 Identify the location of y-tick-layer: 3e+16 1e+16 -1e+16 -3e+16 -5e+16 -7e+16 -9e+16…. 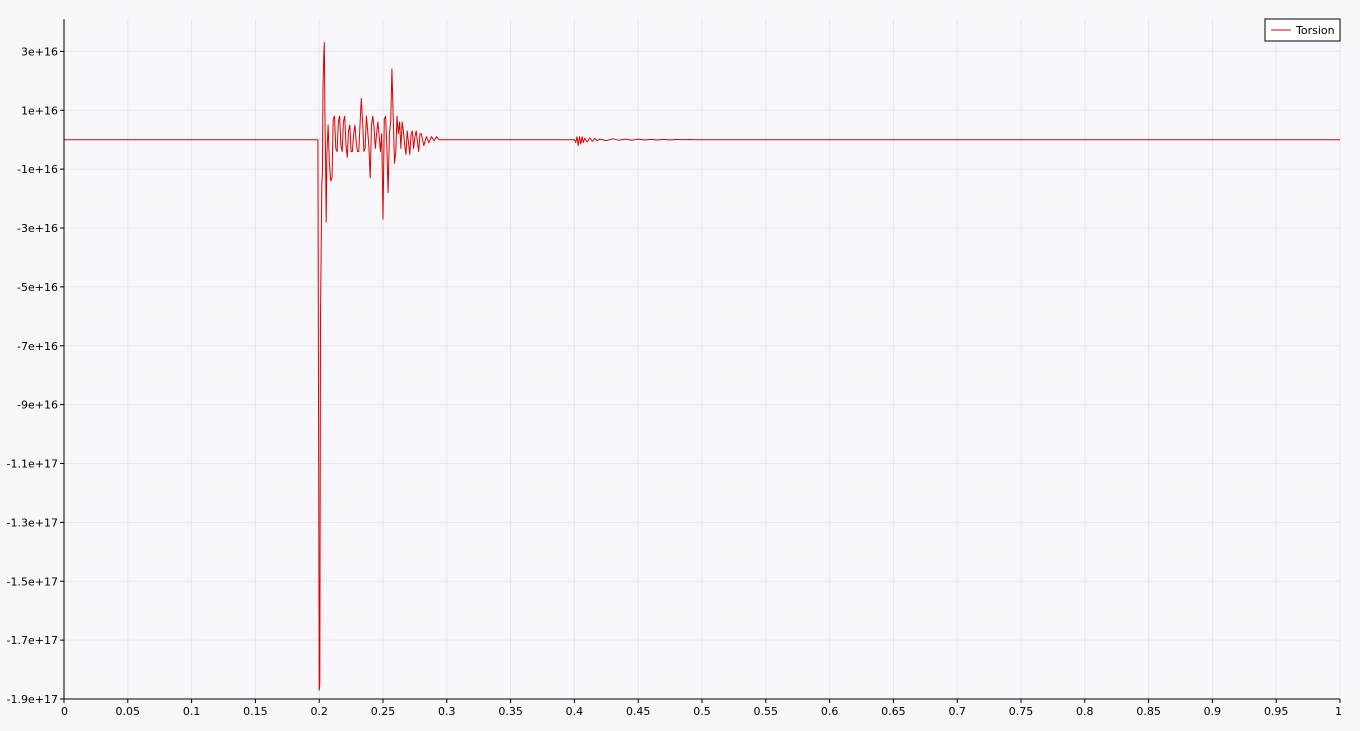
(35, 375).